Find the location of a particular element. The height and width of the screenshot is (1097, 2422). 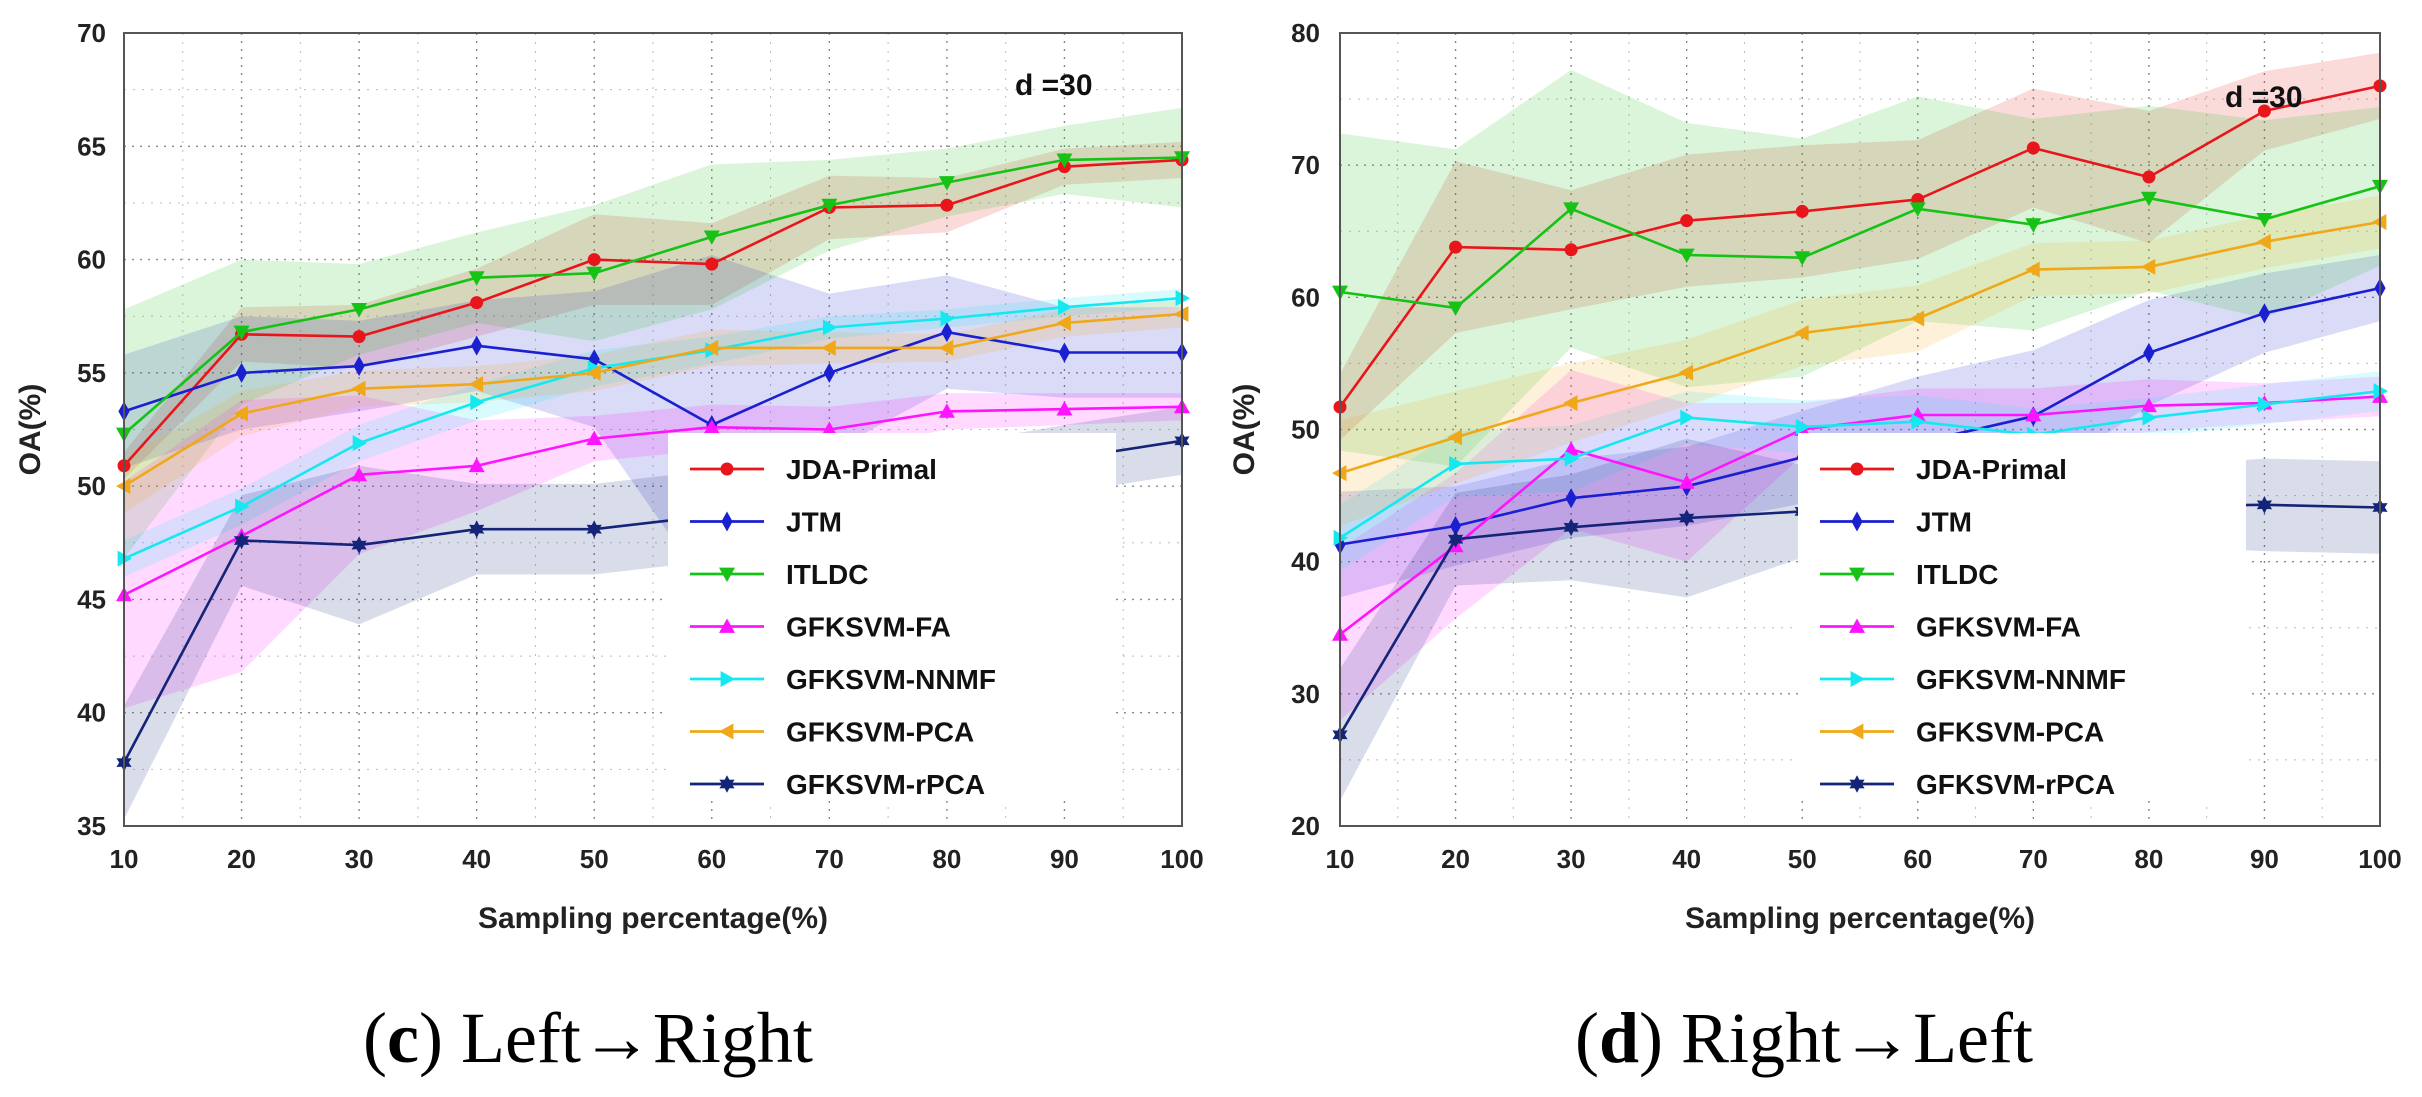

legend-box is located at coordinates (2022, 617).